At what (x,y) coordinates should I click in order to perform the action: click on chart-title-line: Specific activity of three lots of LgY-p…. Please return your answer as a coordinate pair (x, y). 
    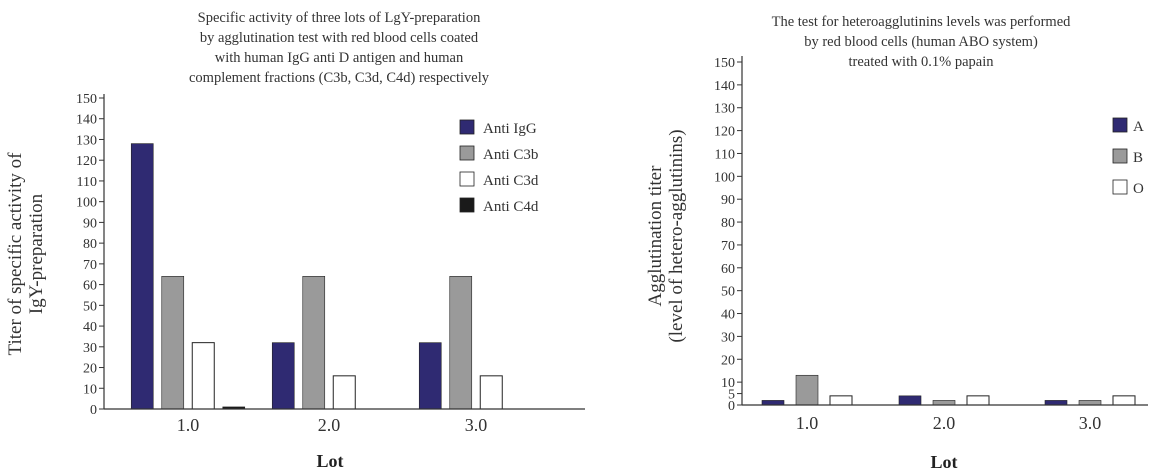
    Looking at the image, I should click on (339, 18).